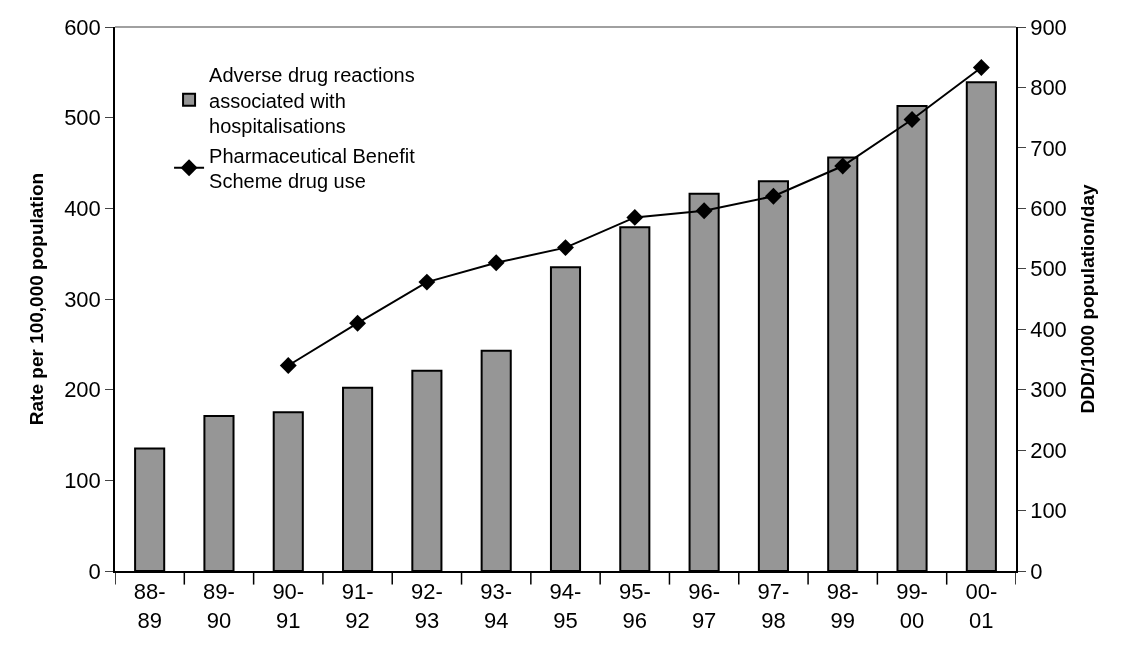  I want to click on legend-label: Adverse drug reactions associated with hospitalisations, so click(312, 100).